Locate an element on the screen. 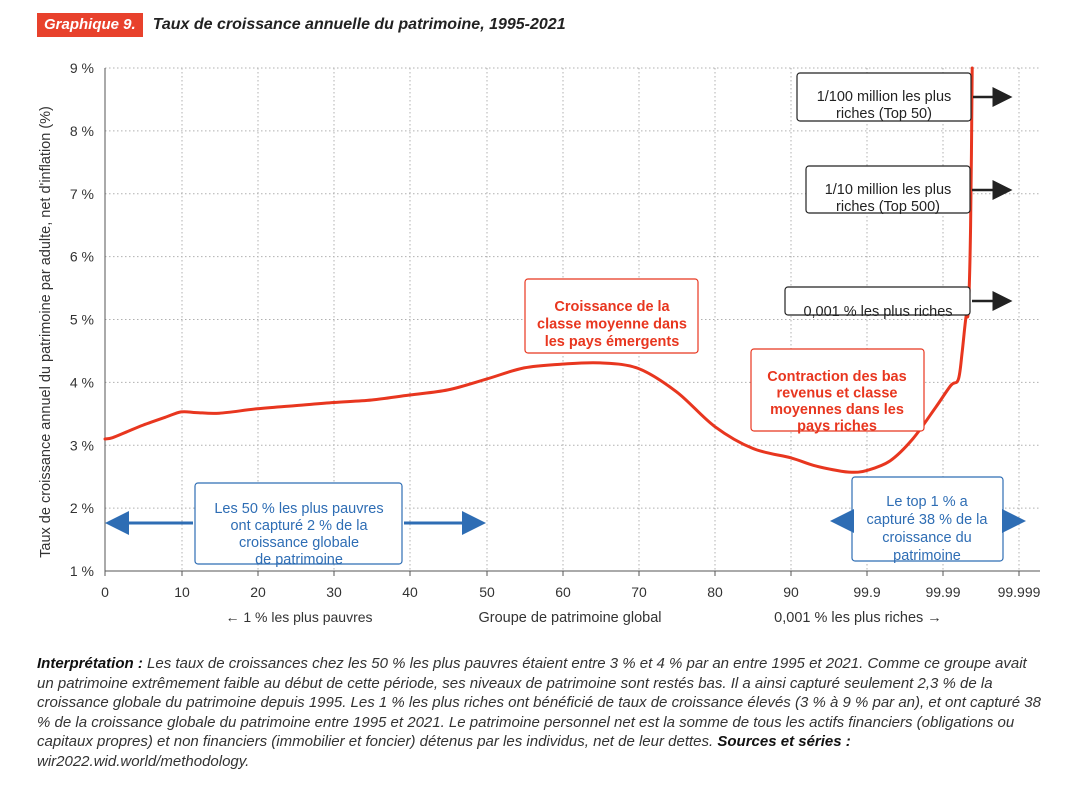 This screenshot has width=1078, height=801. emerging-middle-class-annotation-line: Croissance de la is located at coordinates (612, 307).